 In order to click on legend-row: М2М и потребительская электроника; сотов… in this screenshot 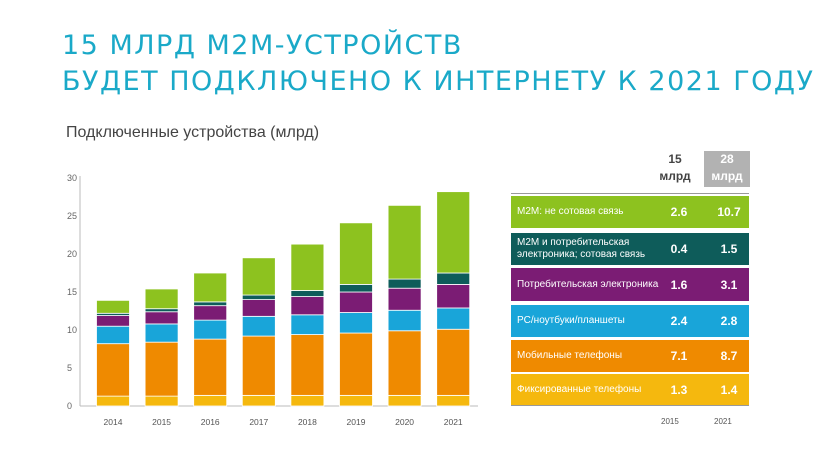, I will do `click(630, 249)`.